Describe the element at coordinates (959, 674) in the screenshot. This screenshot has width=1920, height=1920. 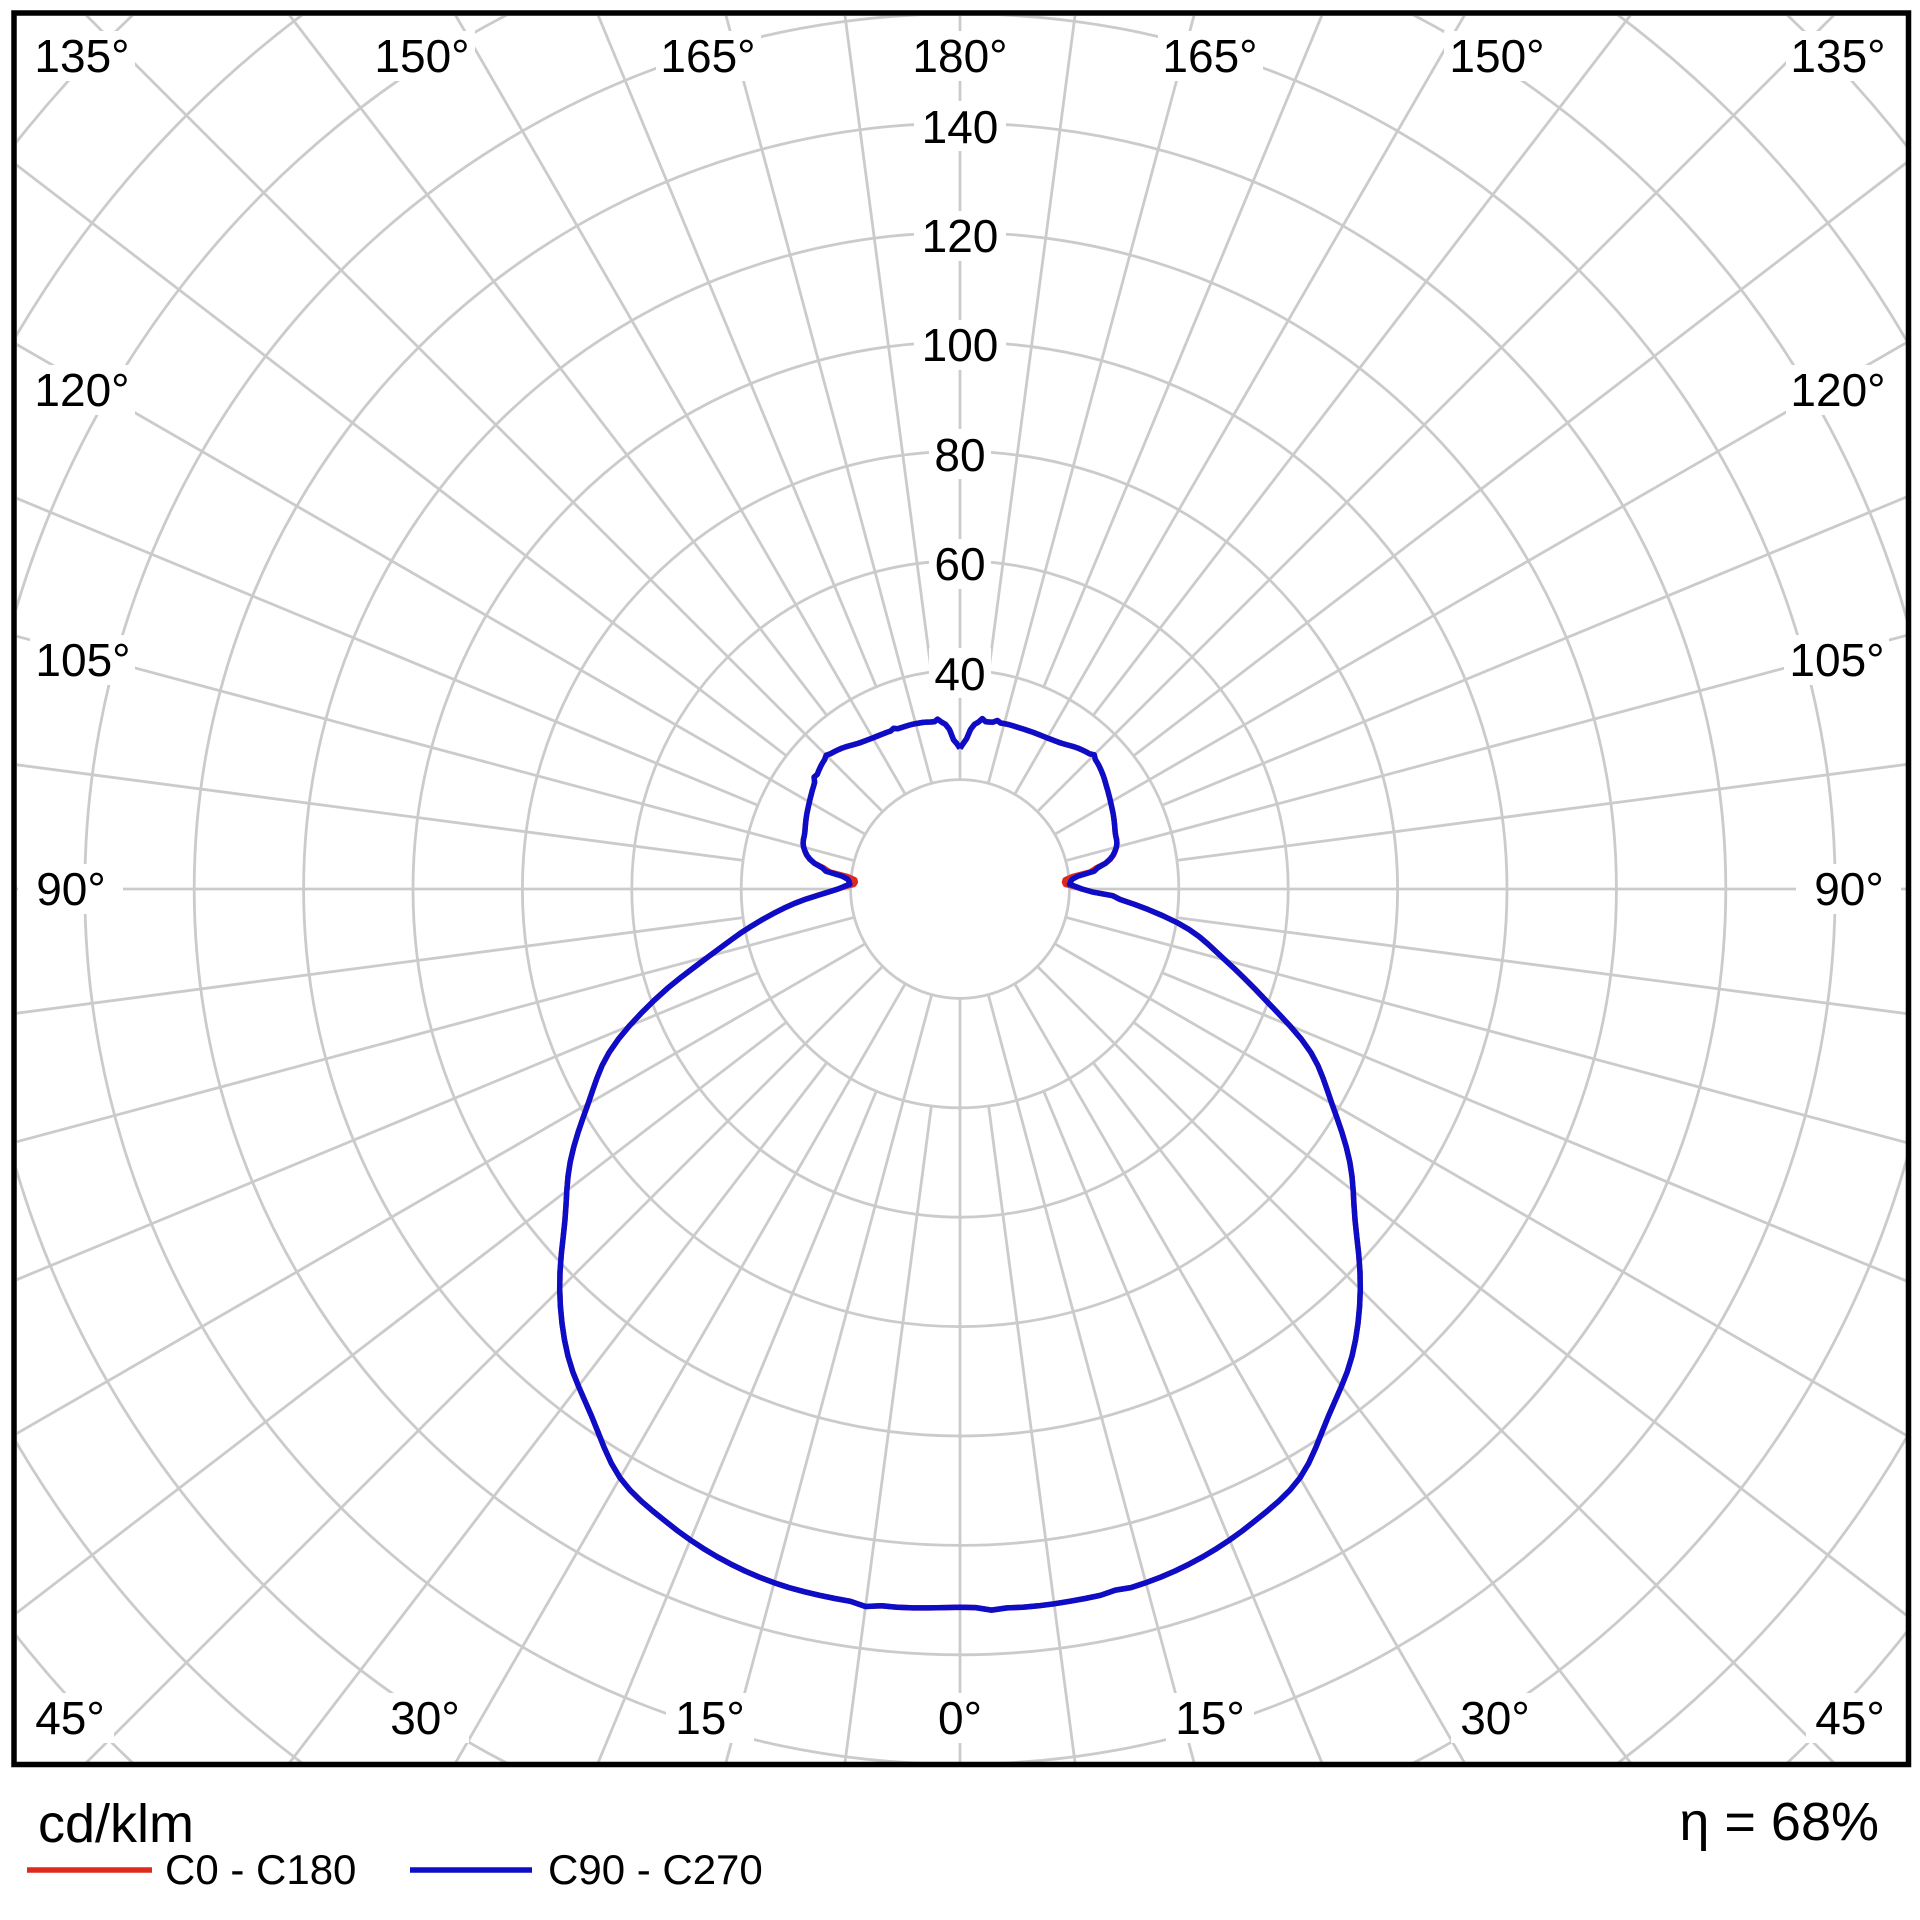
I see `svg-text: 40` at that location.